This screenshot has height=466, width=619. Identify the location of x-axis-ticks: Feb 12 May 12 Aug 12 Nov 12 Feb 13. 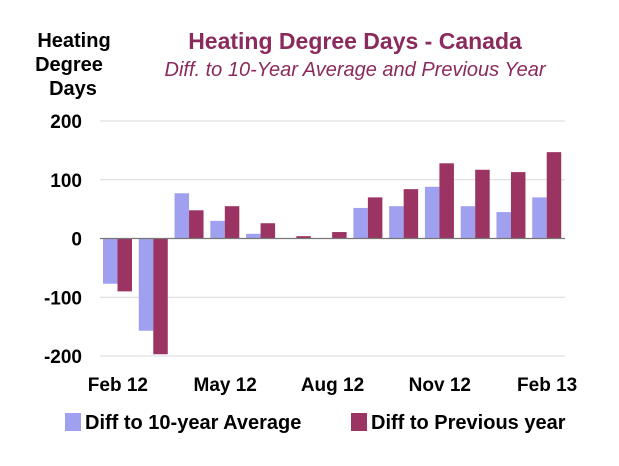
(332, 385).